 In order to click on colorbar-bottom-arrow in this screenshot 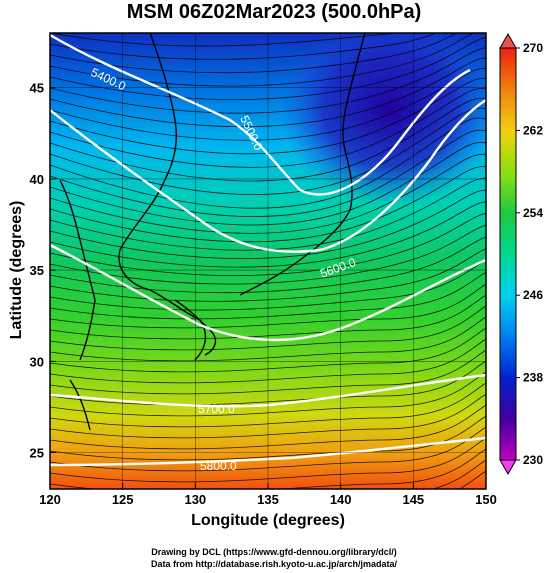, I will do `click(508, 467)`.